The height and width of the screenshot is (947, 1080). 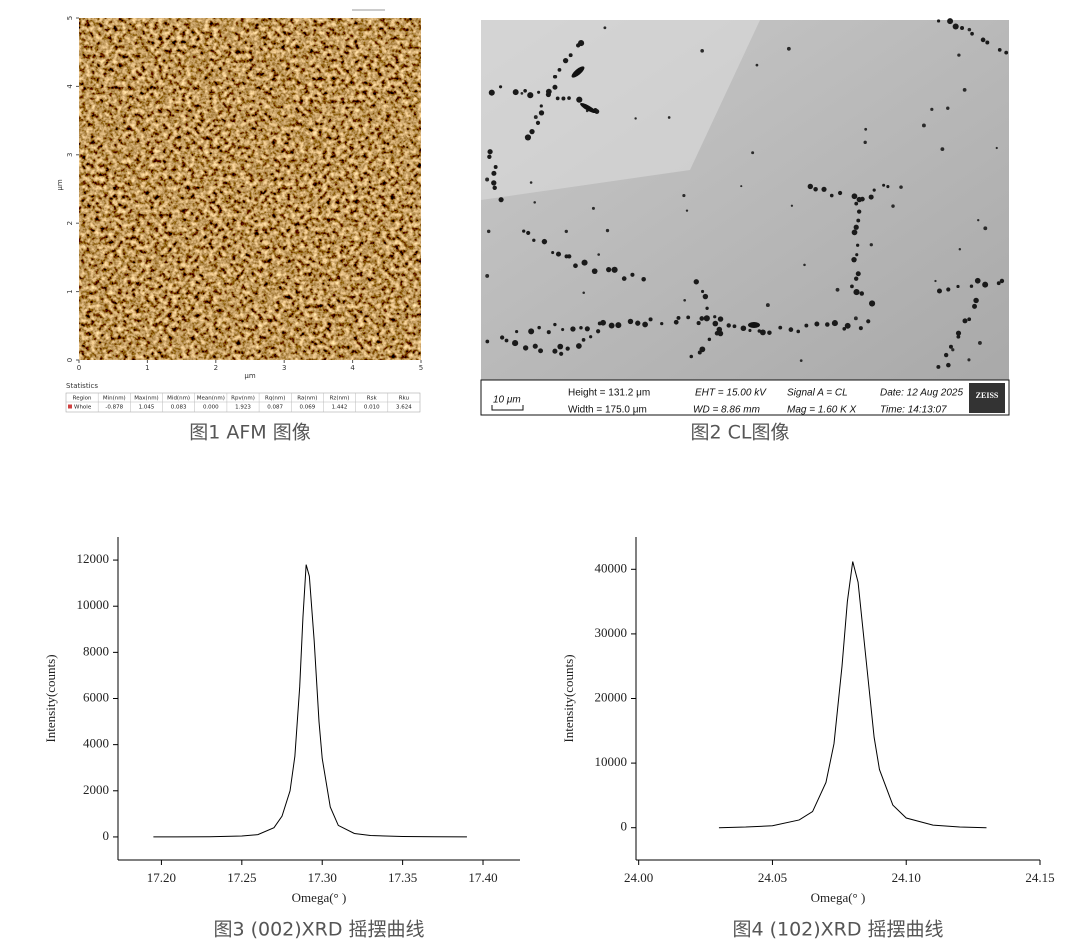 I want to click on stats-cell: 1.442, so click(x=340, y=408).